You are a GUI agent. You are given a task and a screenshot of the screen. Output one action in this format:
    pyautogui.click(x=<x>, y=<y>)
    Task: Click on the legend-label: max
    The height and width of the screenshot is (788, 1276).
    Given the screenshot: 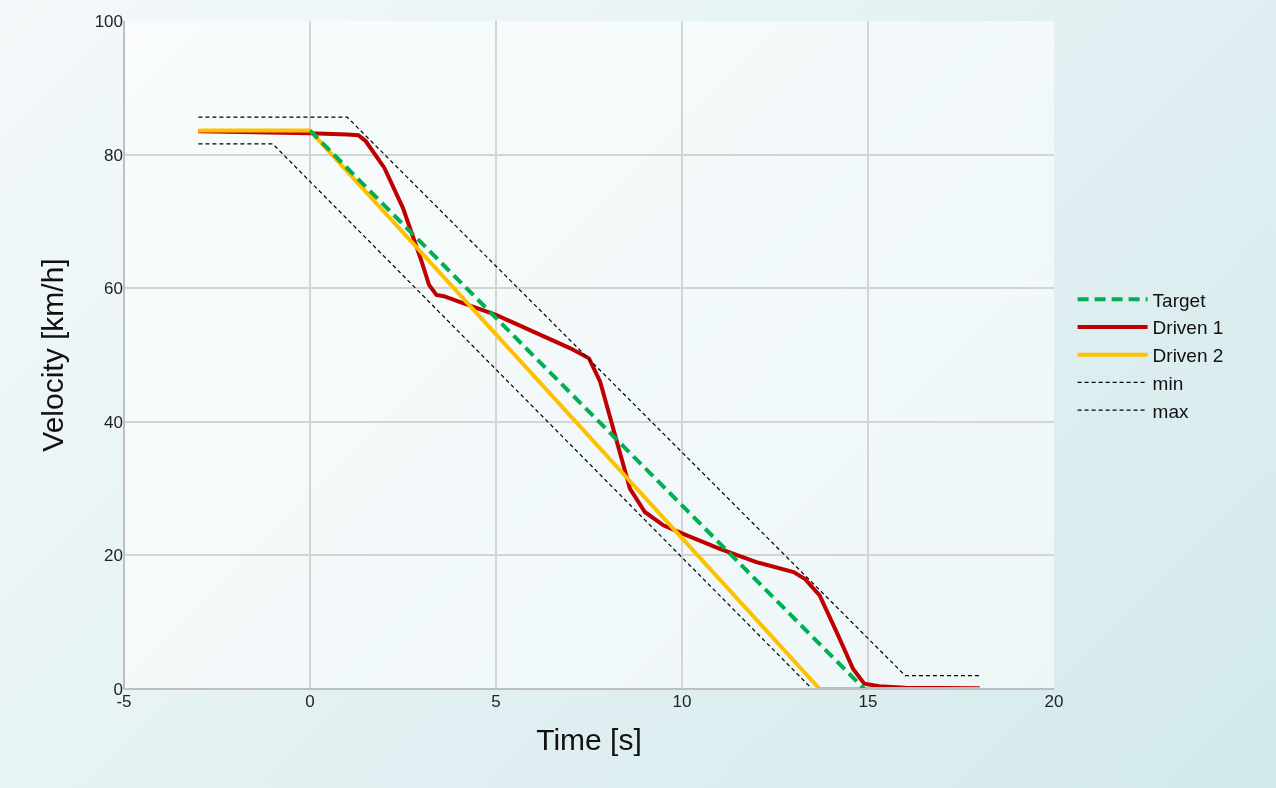 What is the action you would take?
    pyautogui.click(x=1170, y=411)
    